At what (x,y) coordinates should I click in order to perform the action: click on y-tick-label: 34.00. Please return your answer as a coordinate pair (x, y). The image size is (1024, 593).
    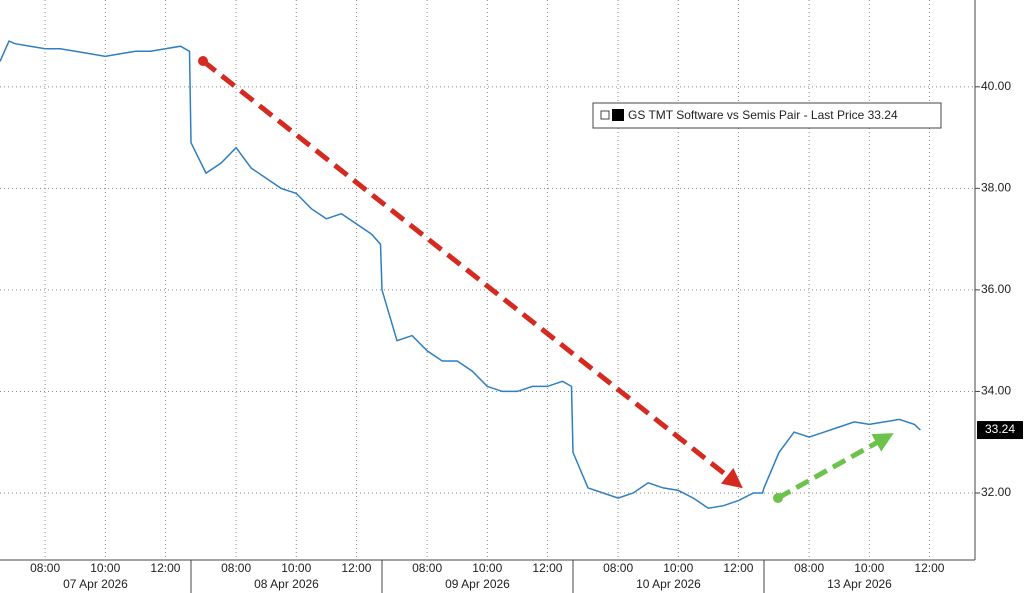
    Looking at the image, I should click on (996, 391).